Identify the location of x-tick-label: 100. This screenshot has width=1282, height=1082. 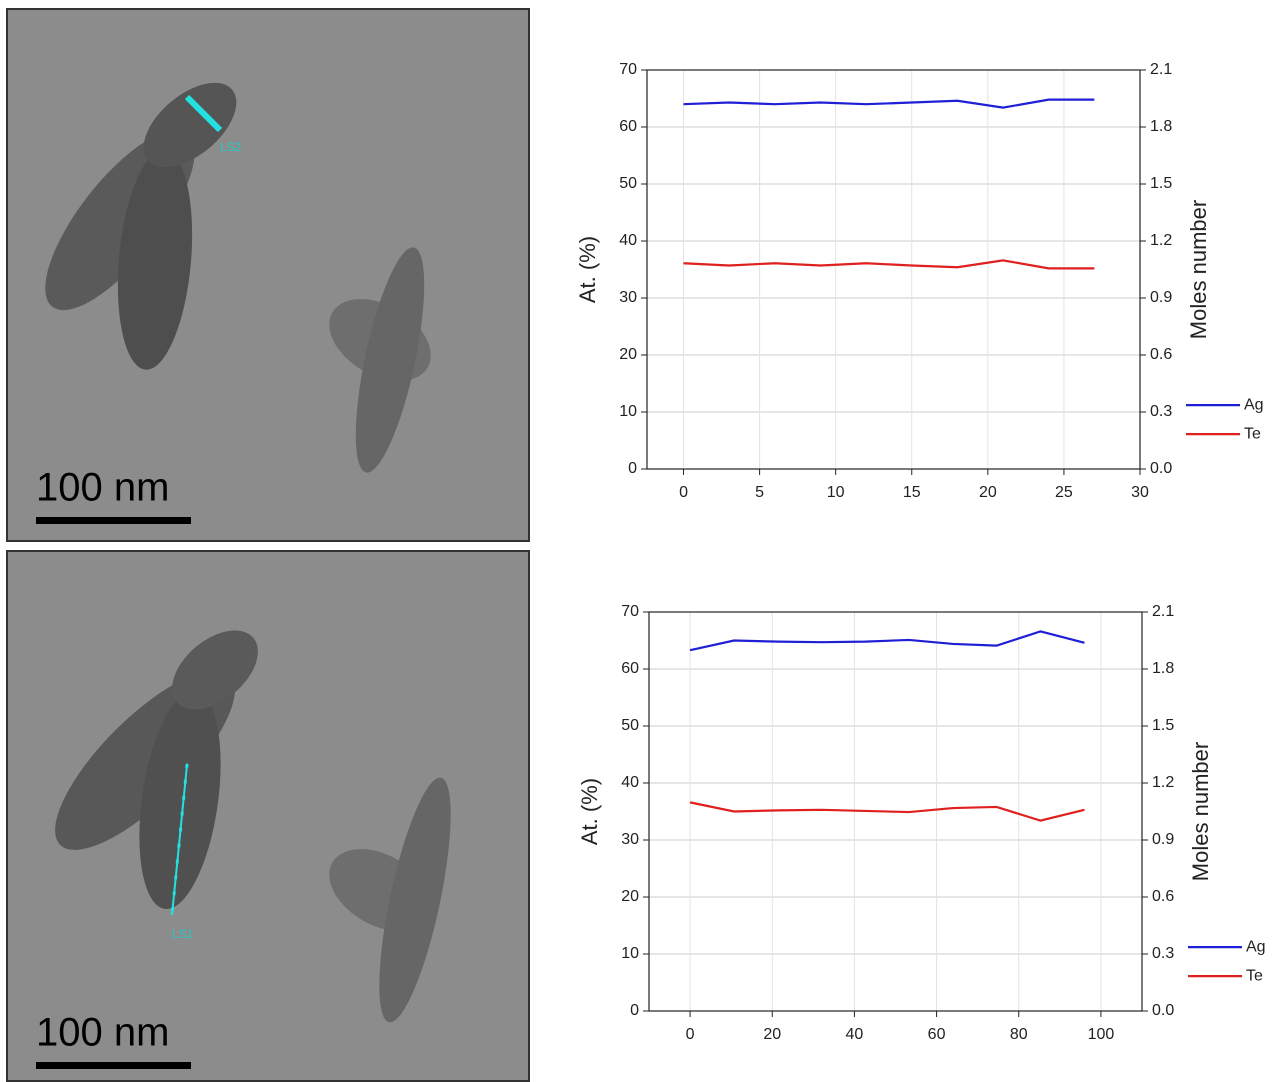
(1101, 1034).